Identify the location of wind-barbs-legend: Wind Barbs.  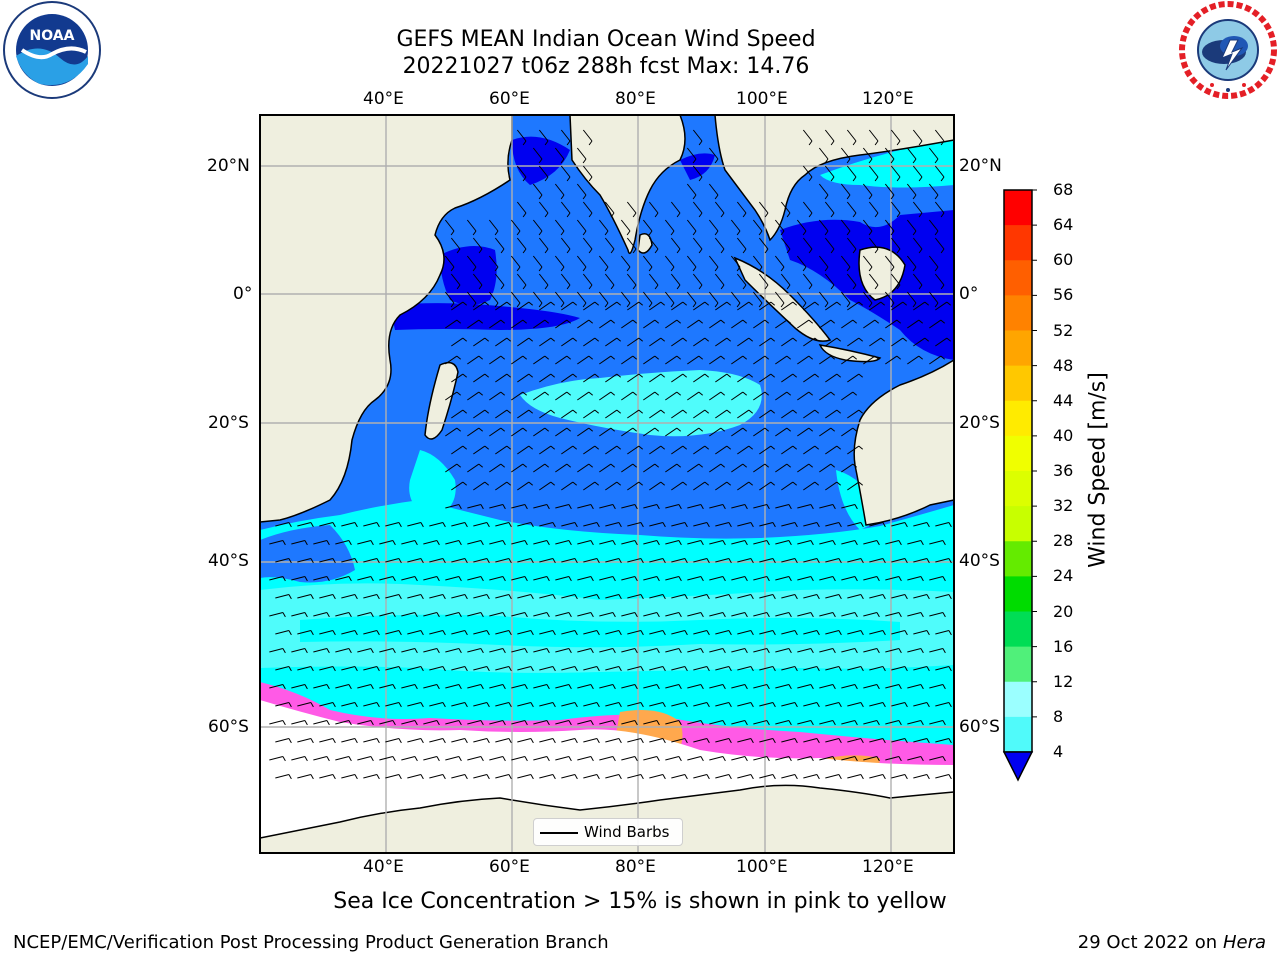
(608, 832).